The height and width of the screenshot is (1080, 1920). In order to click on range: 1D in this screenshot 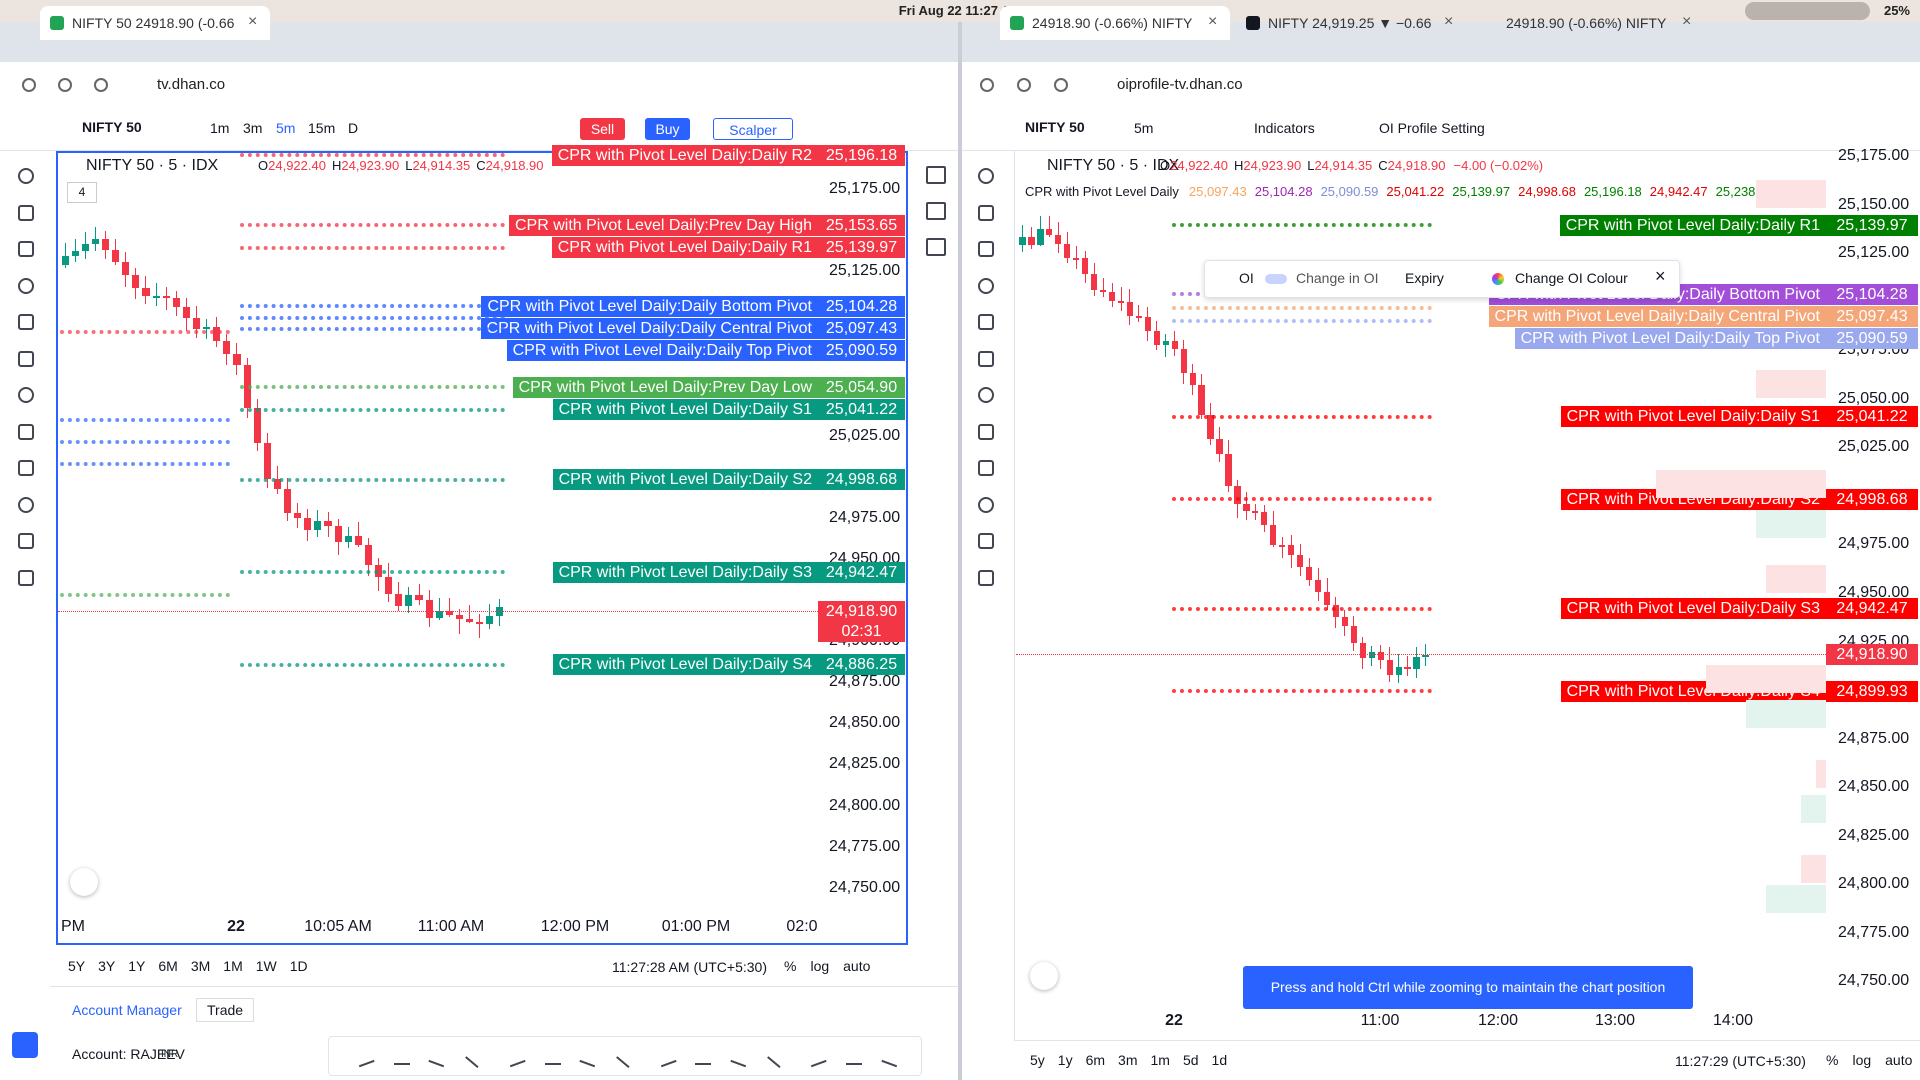, I will do `click(298, 966)`.